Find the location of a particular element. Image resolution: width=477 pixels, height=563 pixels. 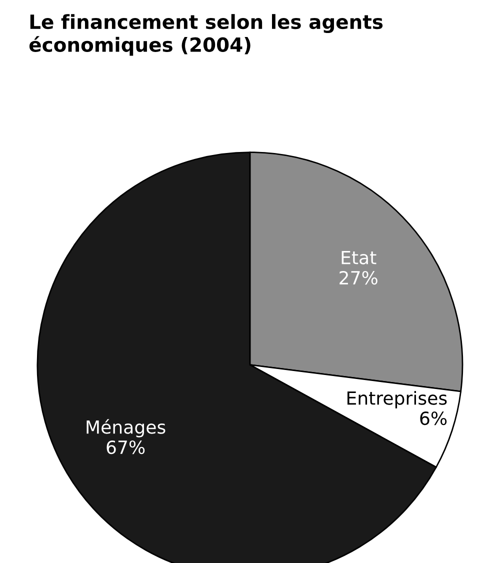

slice-label: Ménages is located at coordinates (126, 428).